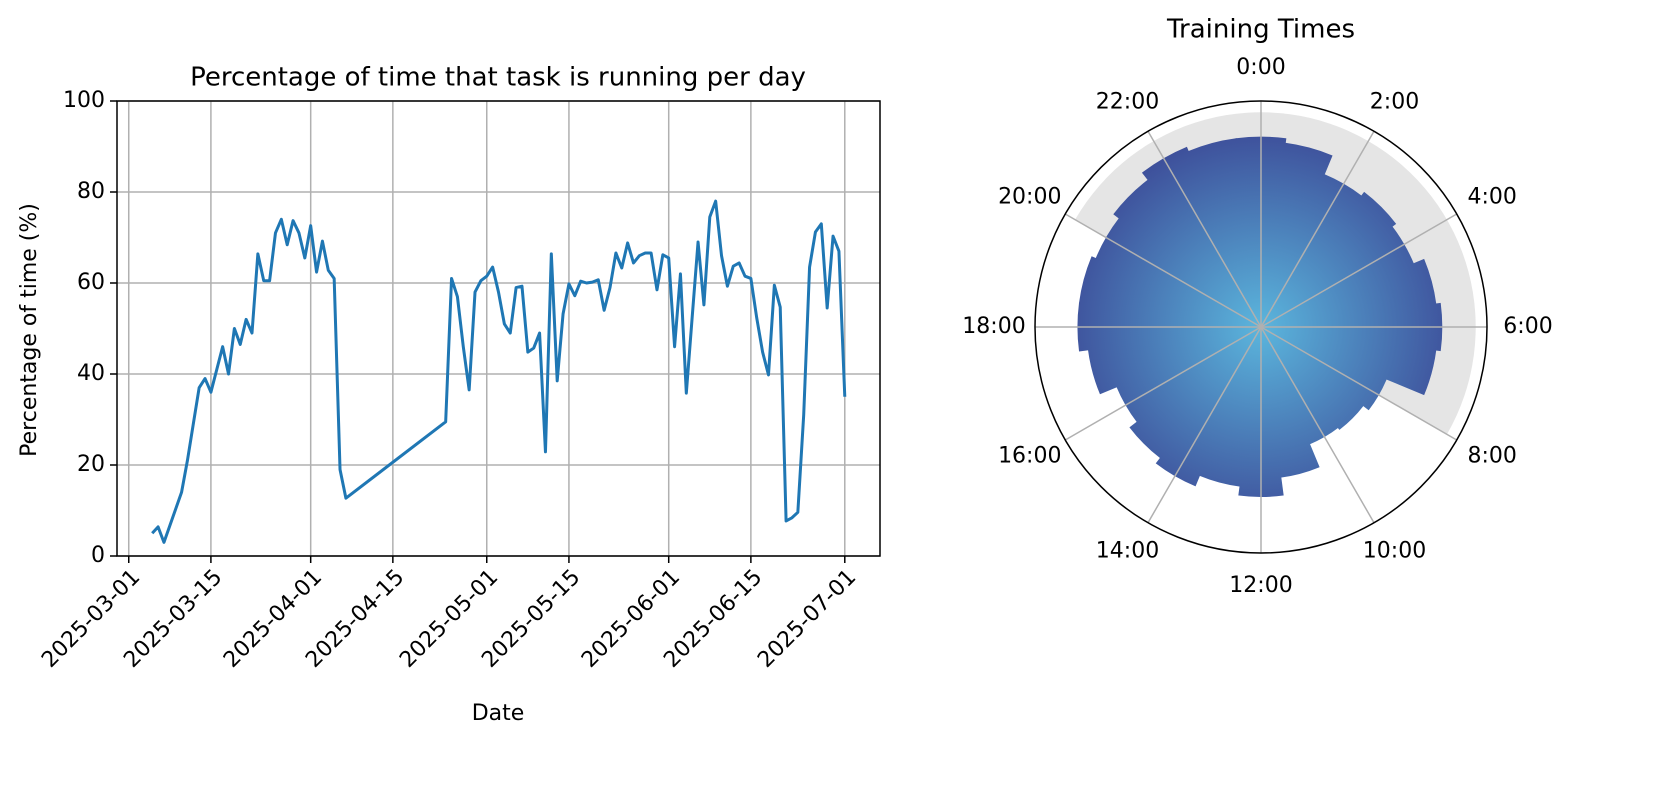 The image size is (1679, 798). Describe the element at coordinates (1260, 67) in the screenshot. I see `angle-tick-label: 0:00` at that location.